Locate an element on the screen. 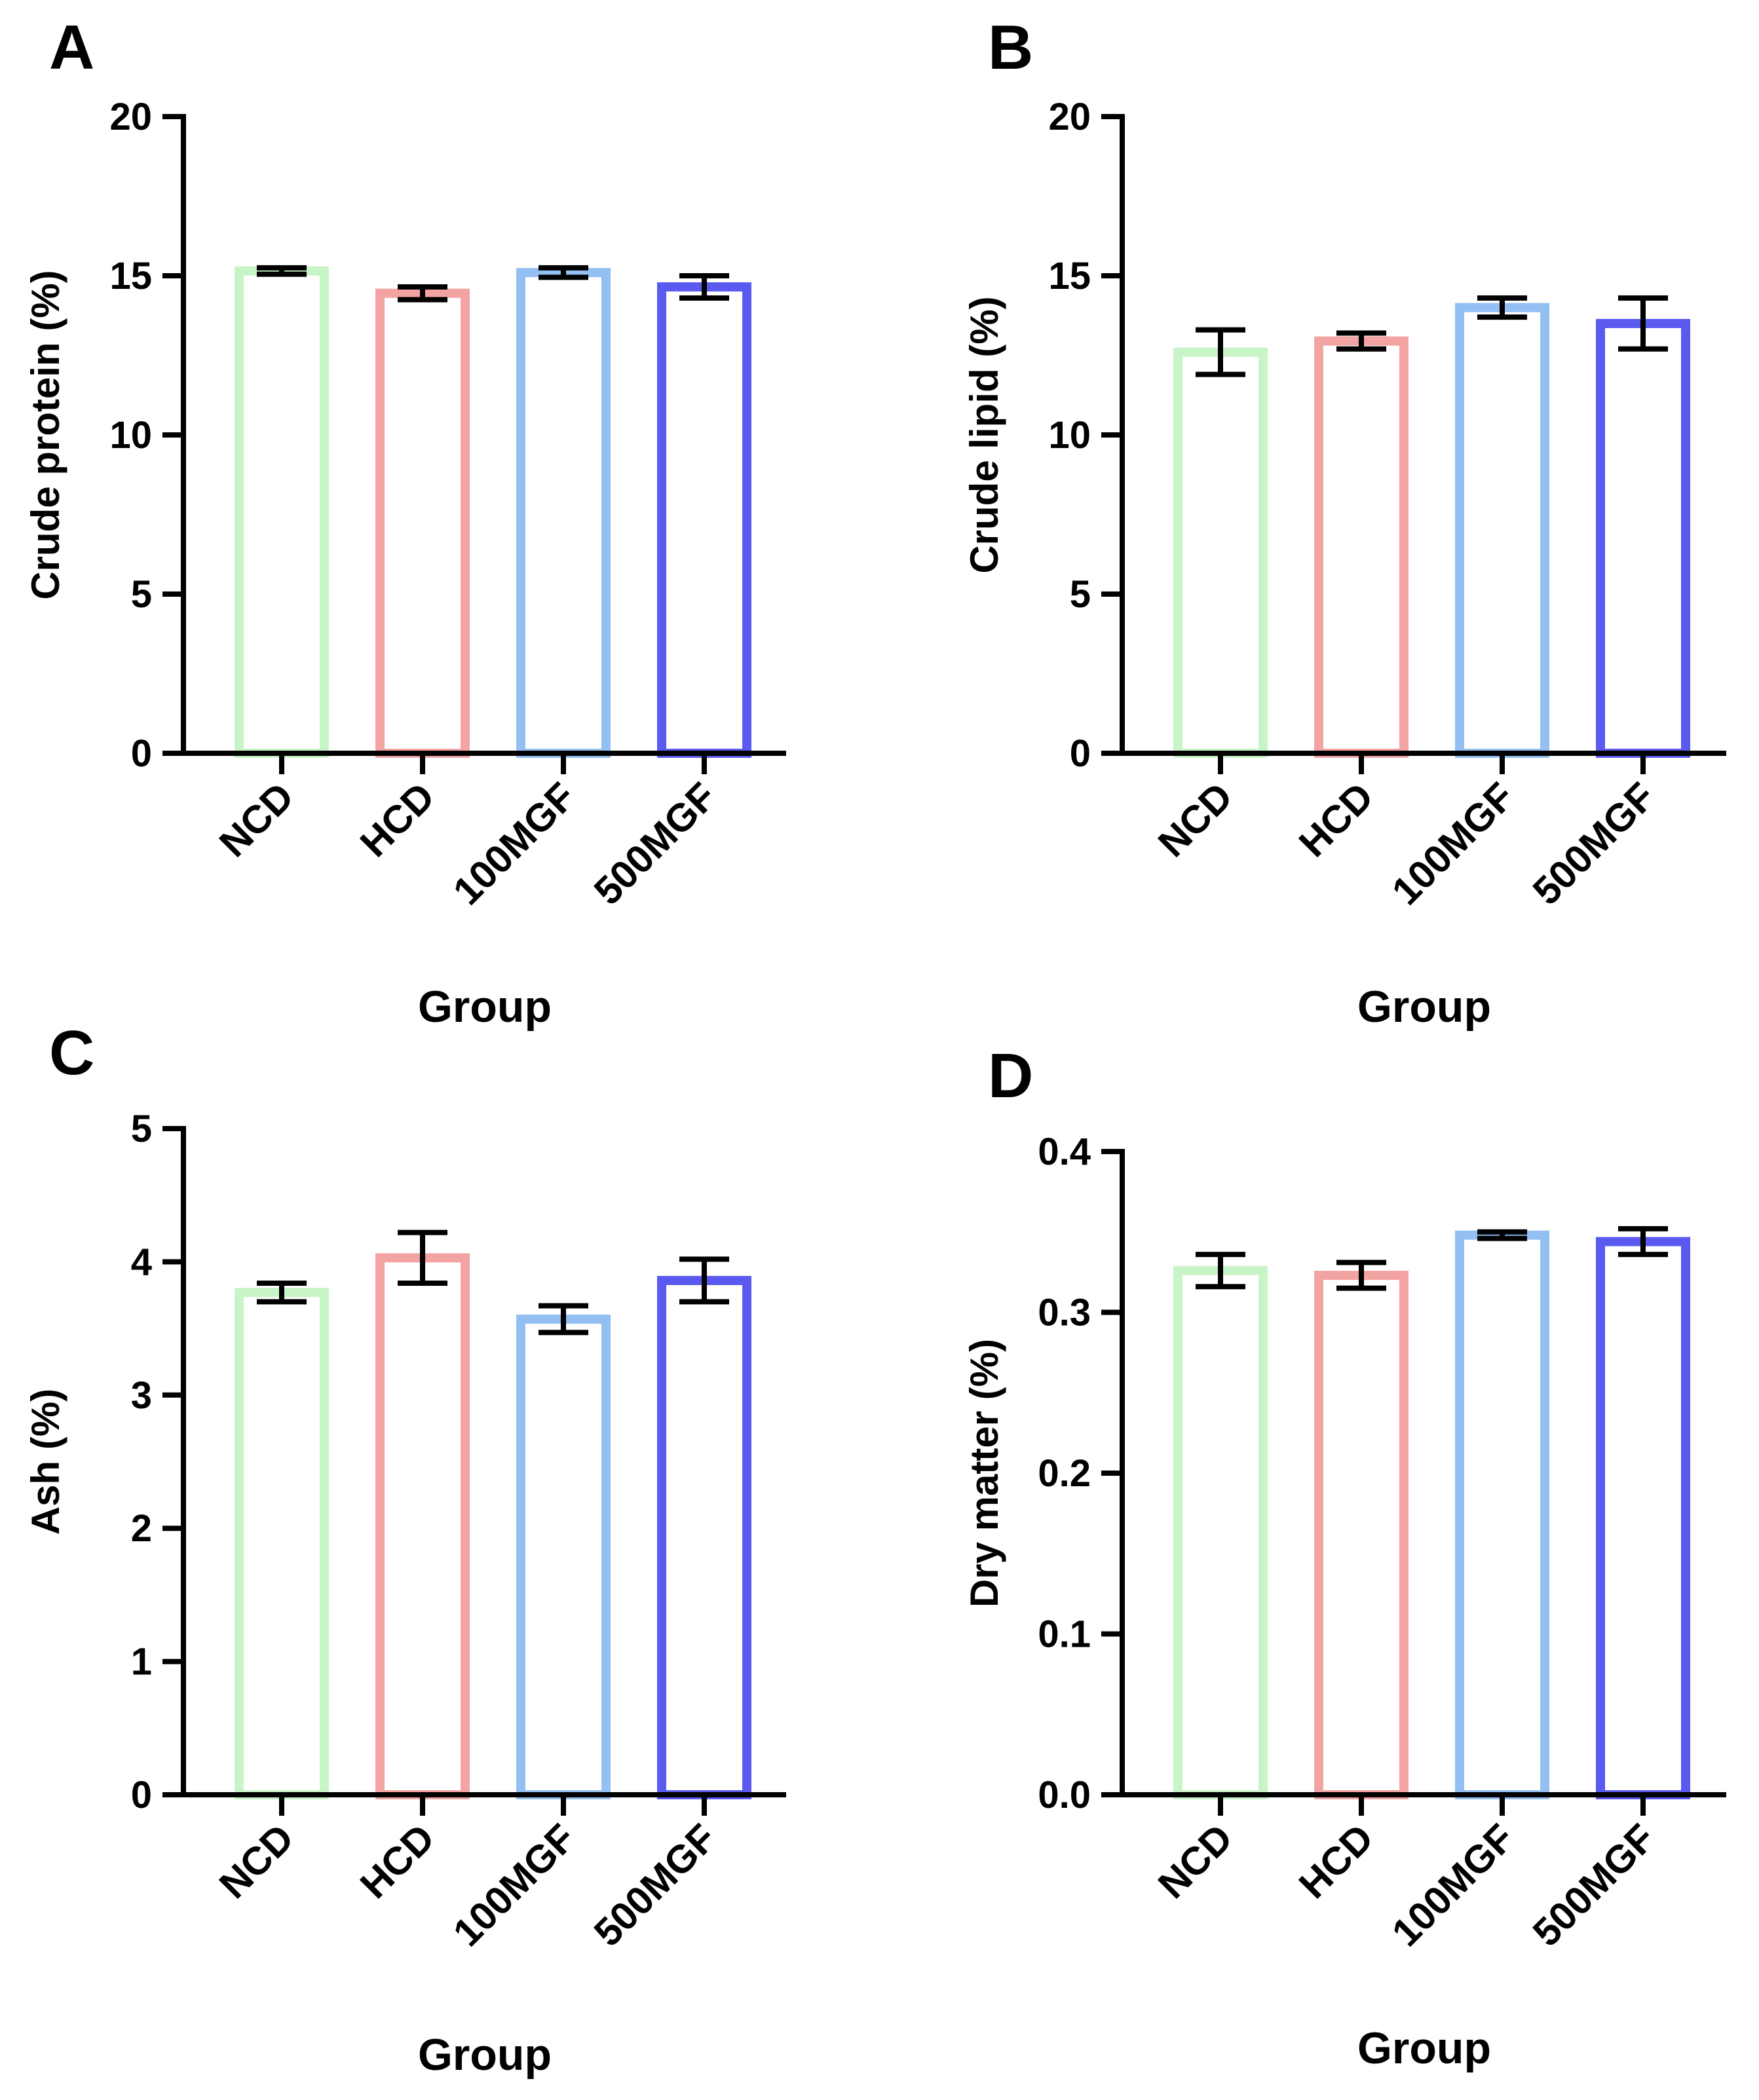 The image size is (1759, 2100). panel-a-category-label: HCD is located at coordinates (398, 819).